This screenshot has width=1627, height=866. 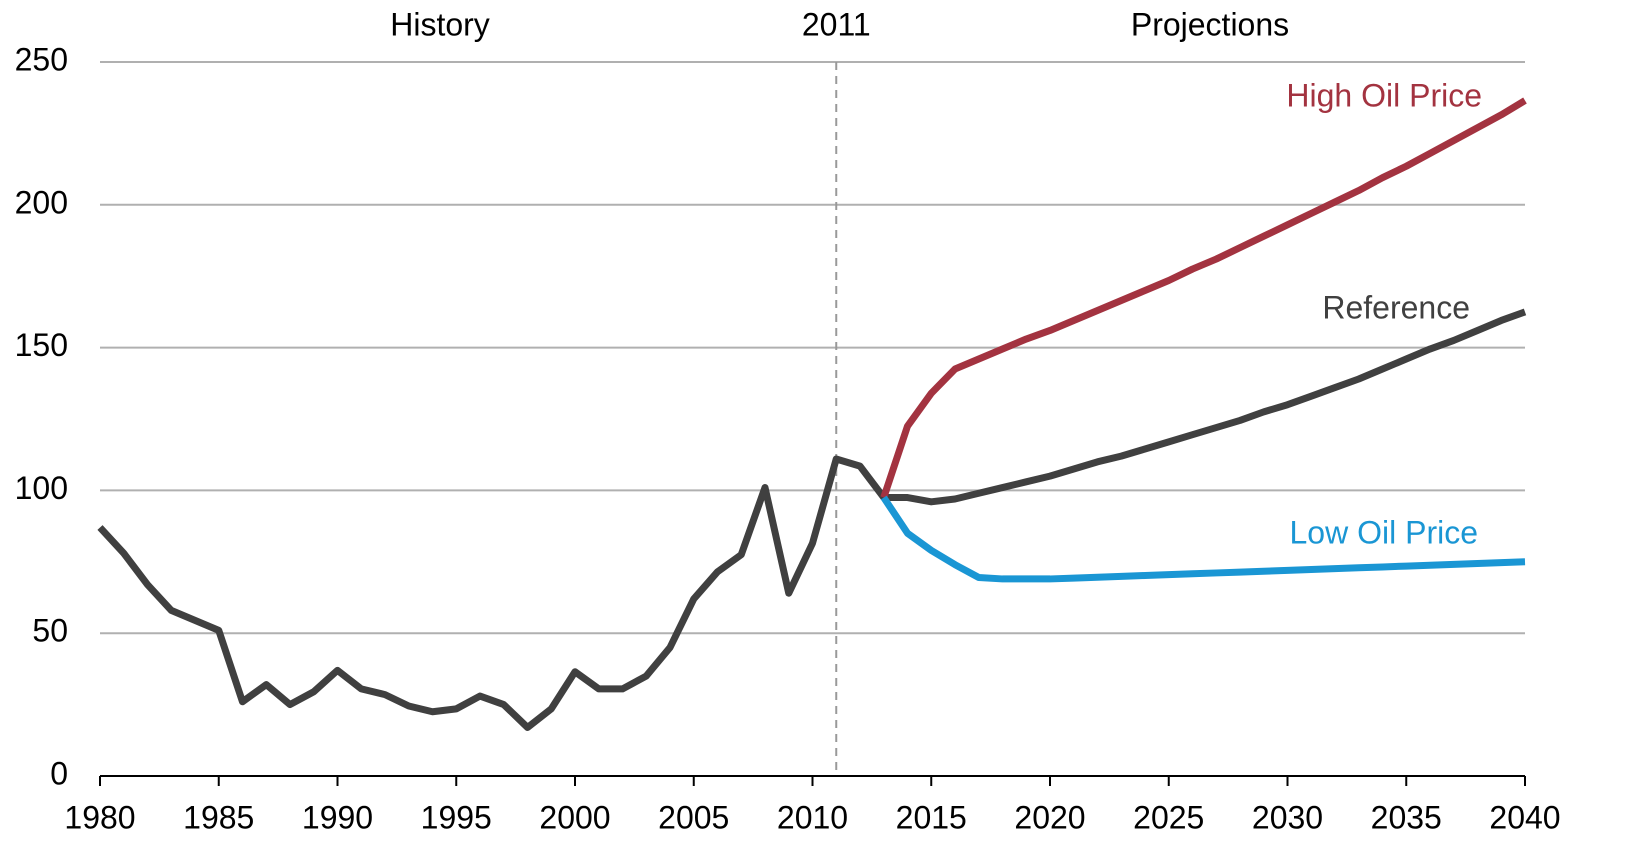 I want to click on divider-label: 2011, so click(x=836, y=24).